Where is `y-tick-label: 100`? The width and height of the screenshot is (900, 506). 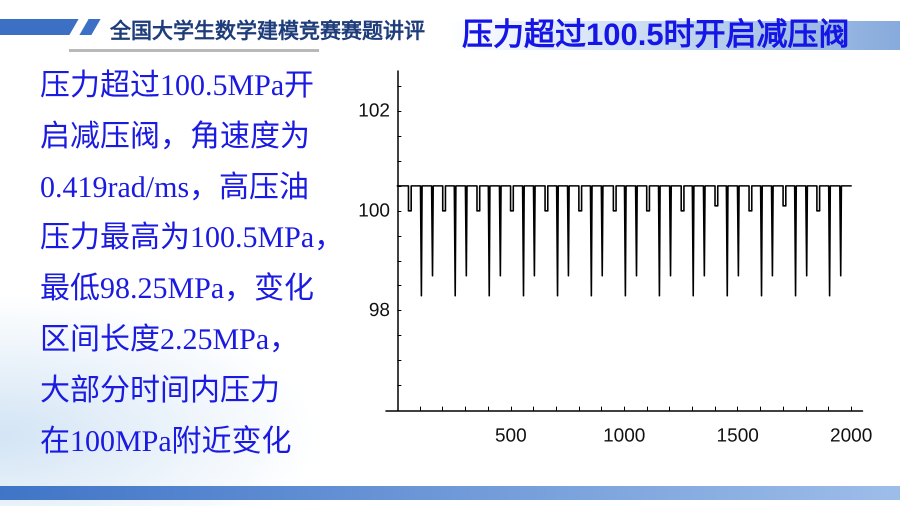
y-tick-label: 100 is located at coordinates (374, 211).